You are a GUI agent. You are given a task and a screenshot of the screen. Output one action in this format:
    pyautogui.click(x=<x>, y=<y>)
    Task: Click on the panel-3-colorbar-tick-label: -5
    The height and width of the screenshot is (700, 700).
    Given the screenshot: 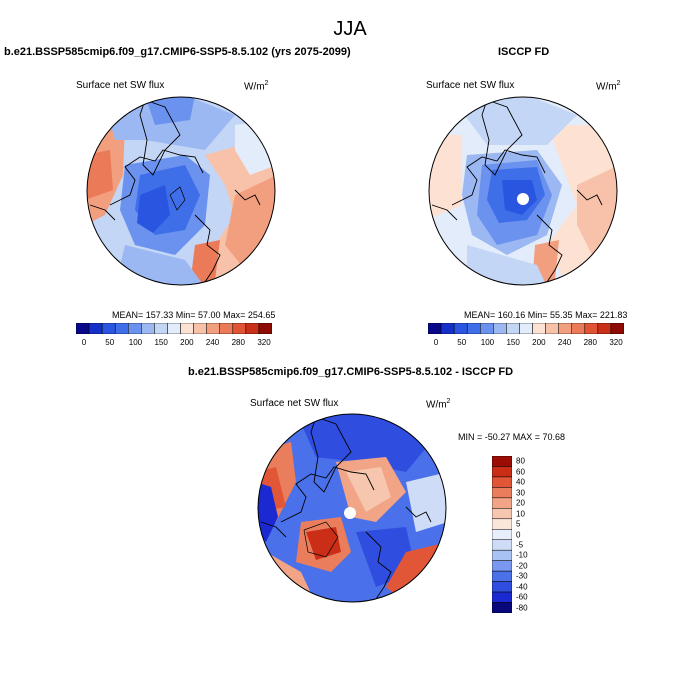 What is the action you would take?
    pyautogui.click(x=520, y=545)
    